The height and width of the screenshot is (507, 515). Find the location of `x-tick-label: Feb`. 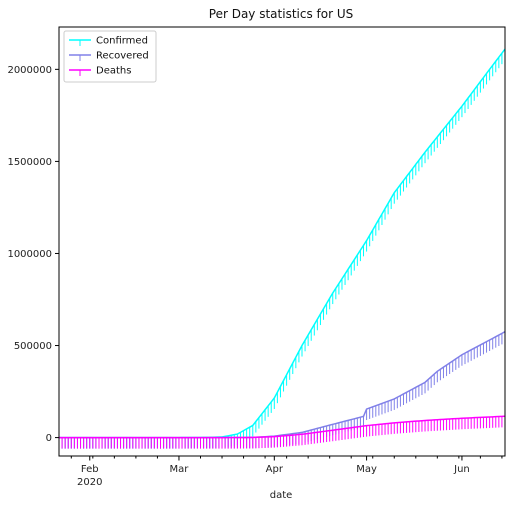

x-tick-label: Feb is located at coordinates (90, 469).